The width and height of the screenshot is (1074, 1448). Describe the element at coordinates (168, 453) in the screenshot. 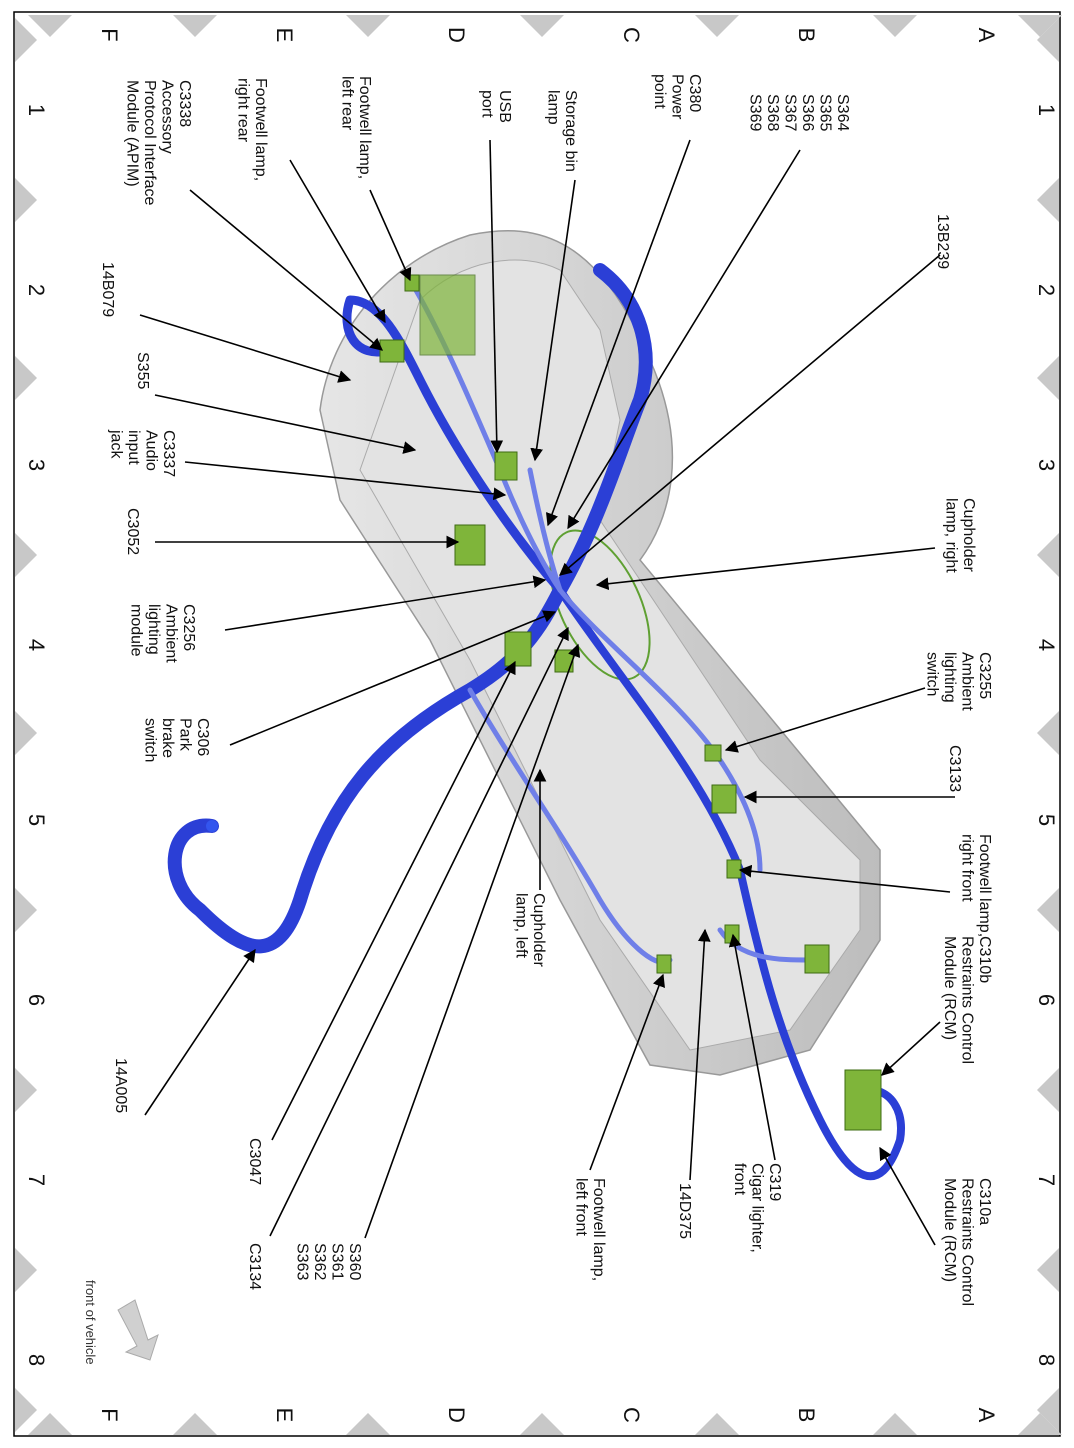

I see `callout-label: C3337` at that location.